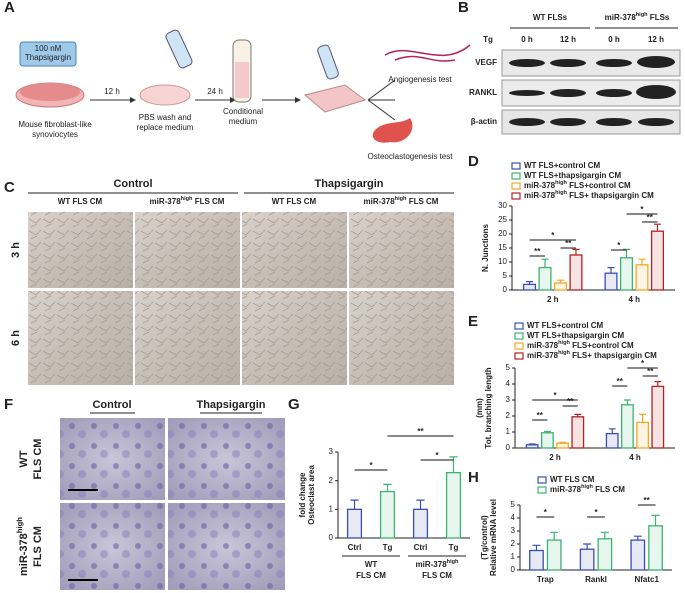 This screenshot has width=685, height=593. Describe the element at coordinates (165, 117) in the screenshot. I see `label: PBS wash and` at that location.